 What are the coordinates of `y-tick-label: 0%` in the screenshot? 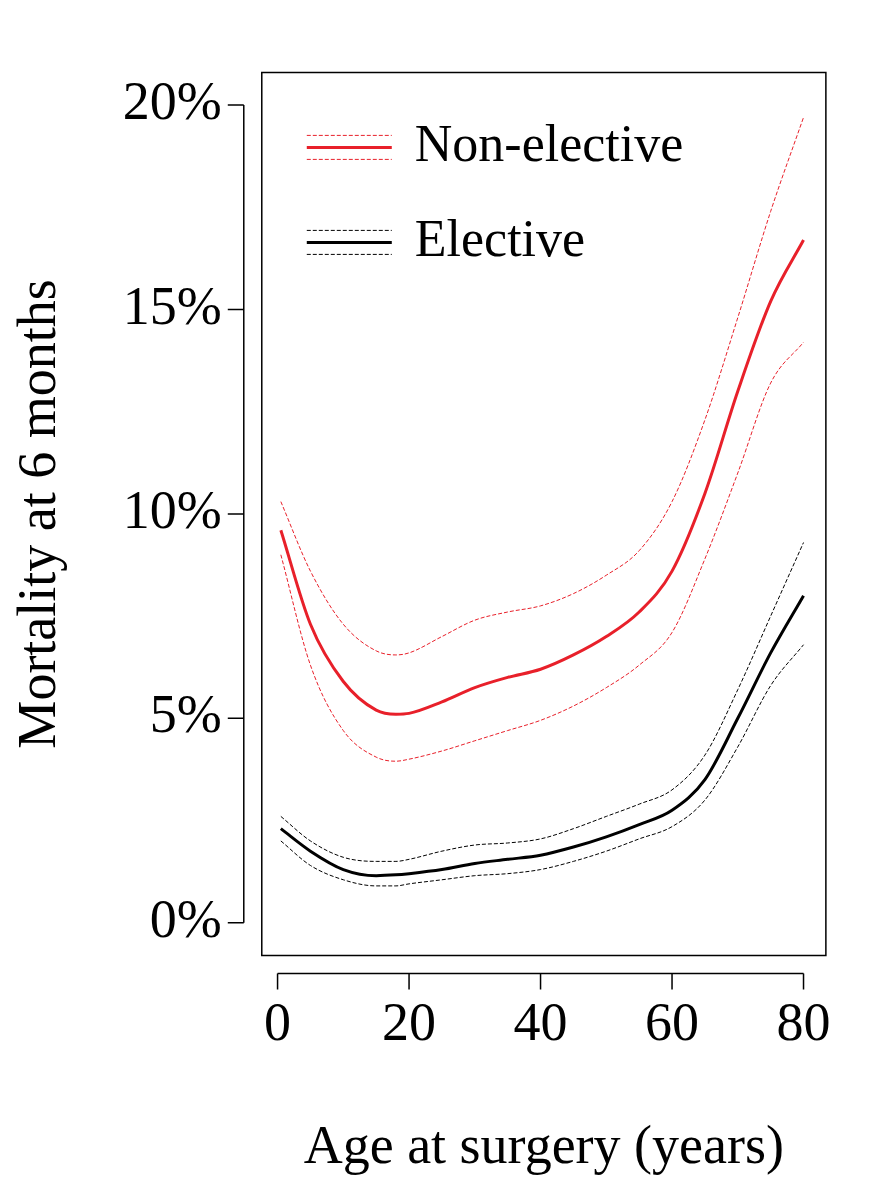 It's located at (185, 918).